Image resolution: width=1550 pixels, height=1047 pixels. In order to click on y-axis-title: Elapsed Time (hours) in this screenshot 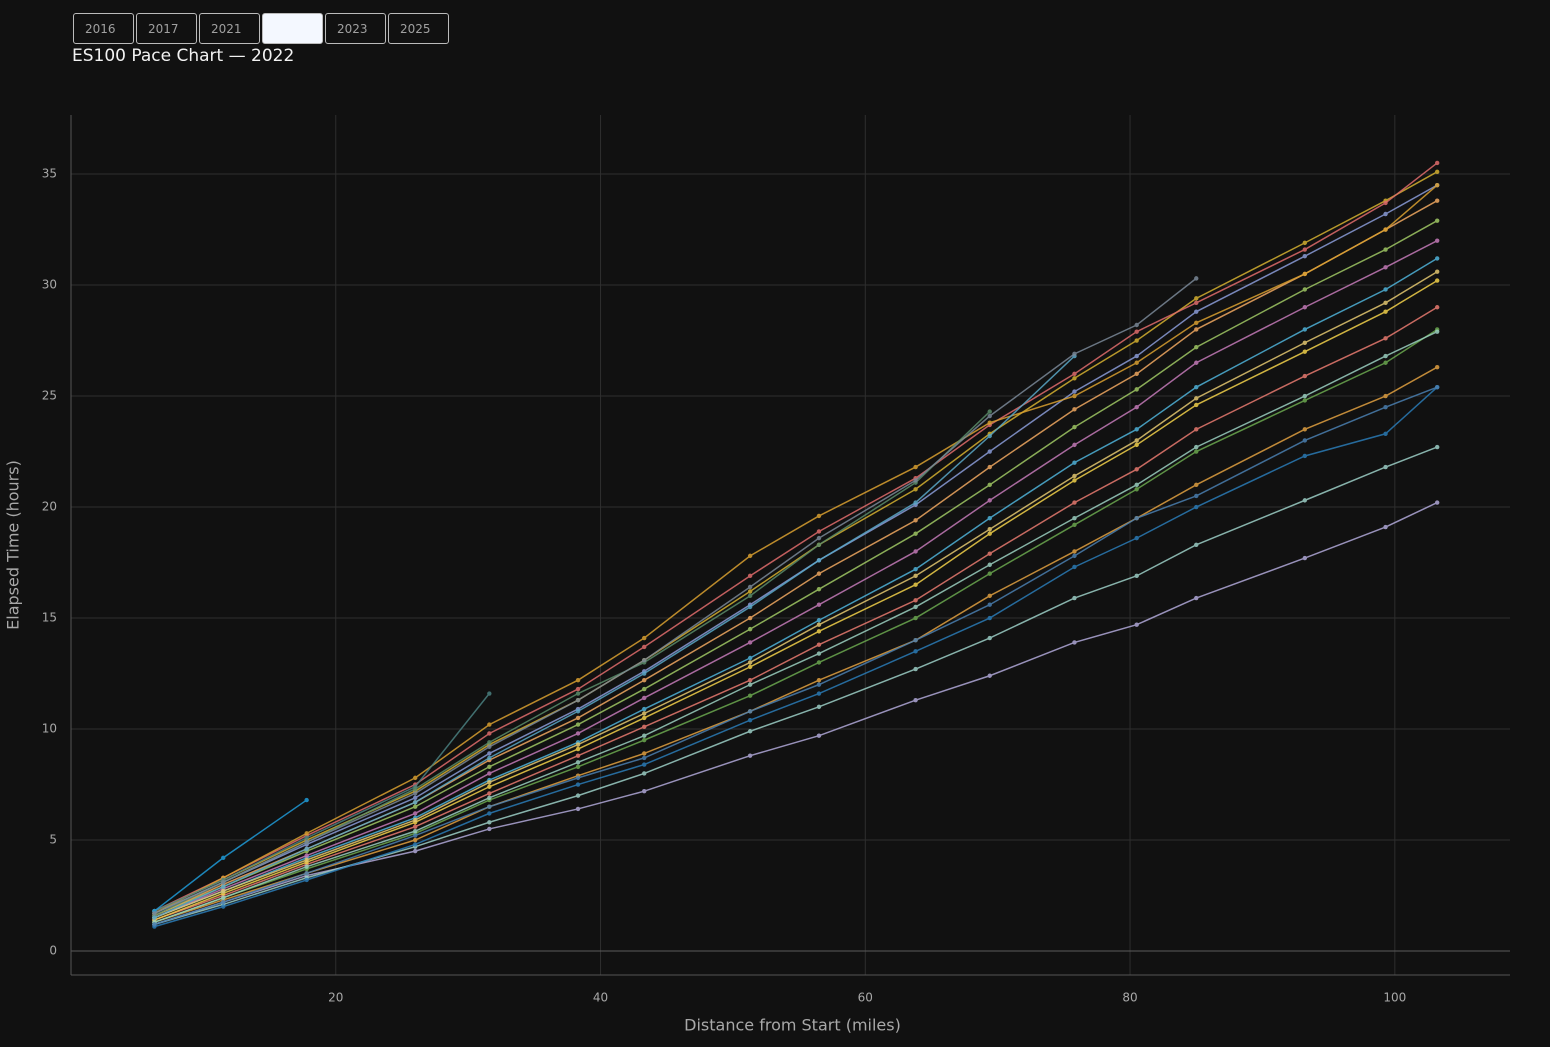, I will do `click(13, 545)`.